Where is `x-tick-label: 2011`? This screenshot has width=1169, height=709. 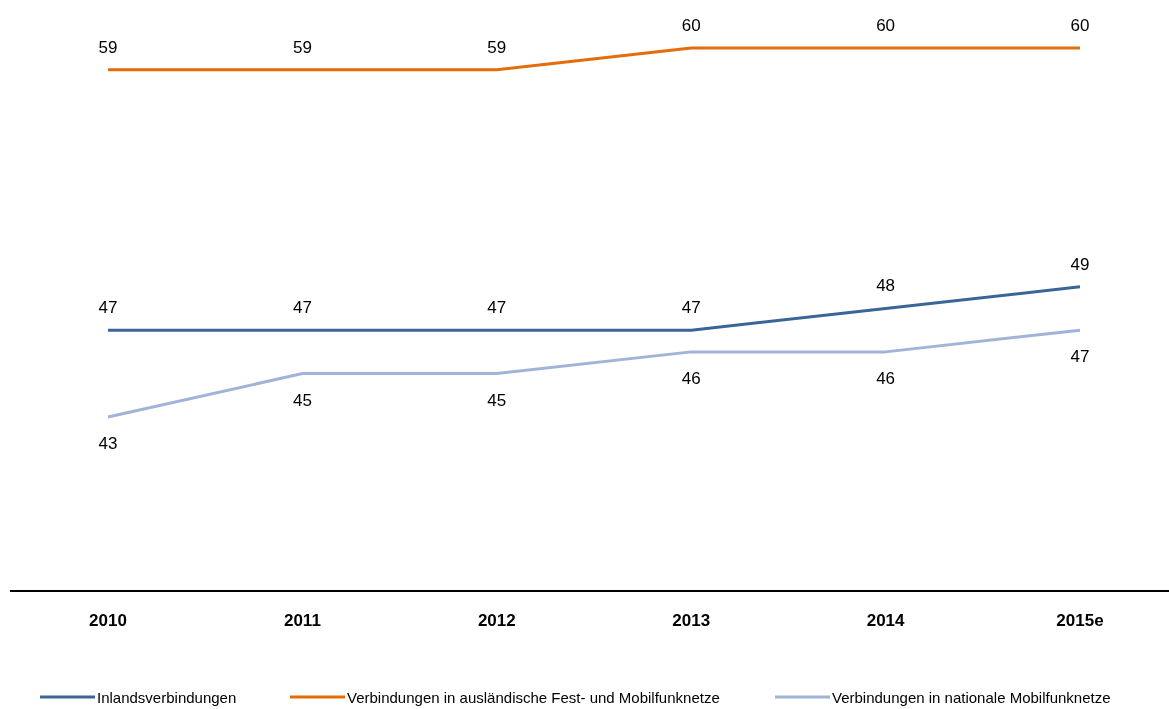 x-tick-label: 2011 is located at coordinates (302, 620).